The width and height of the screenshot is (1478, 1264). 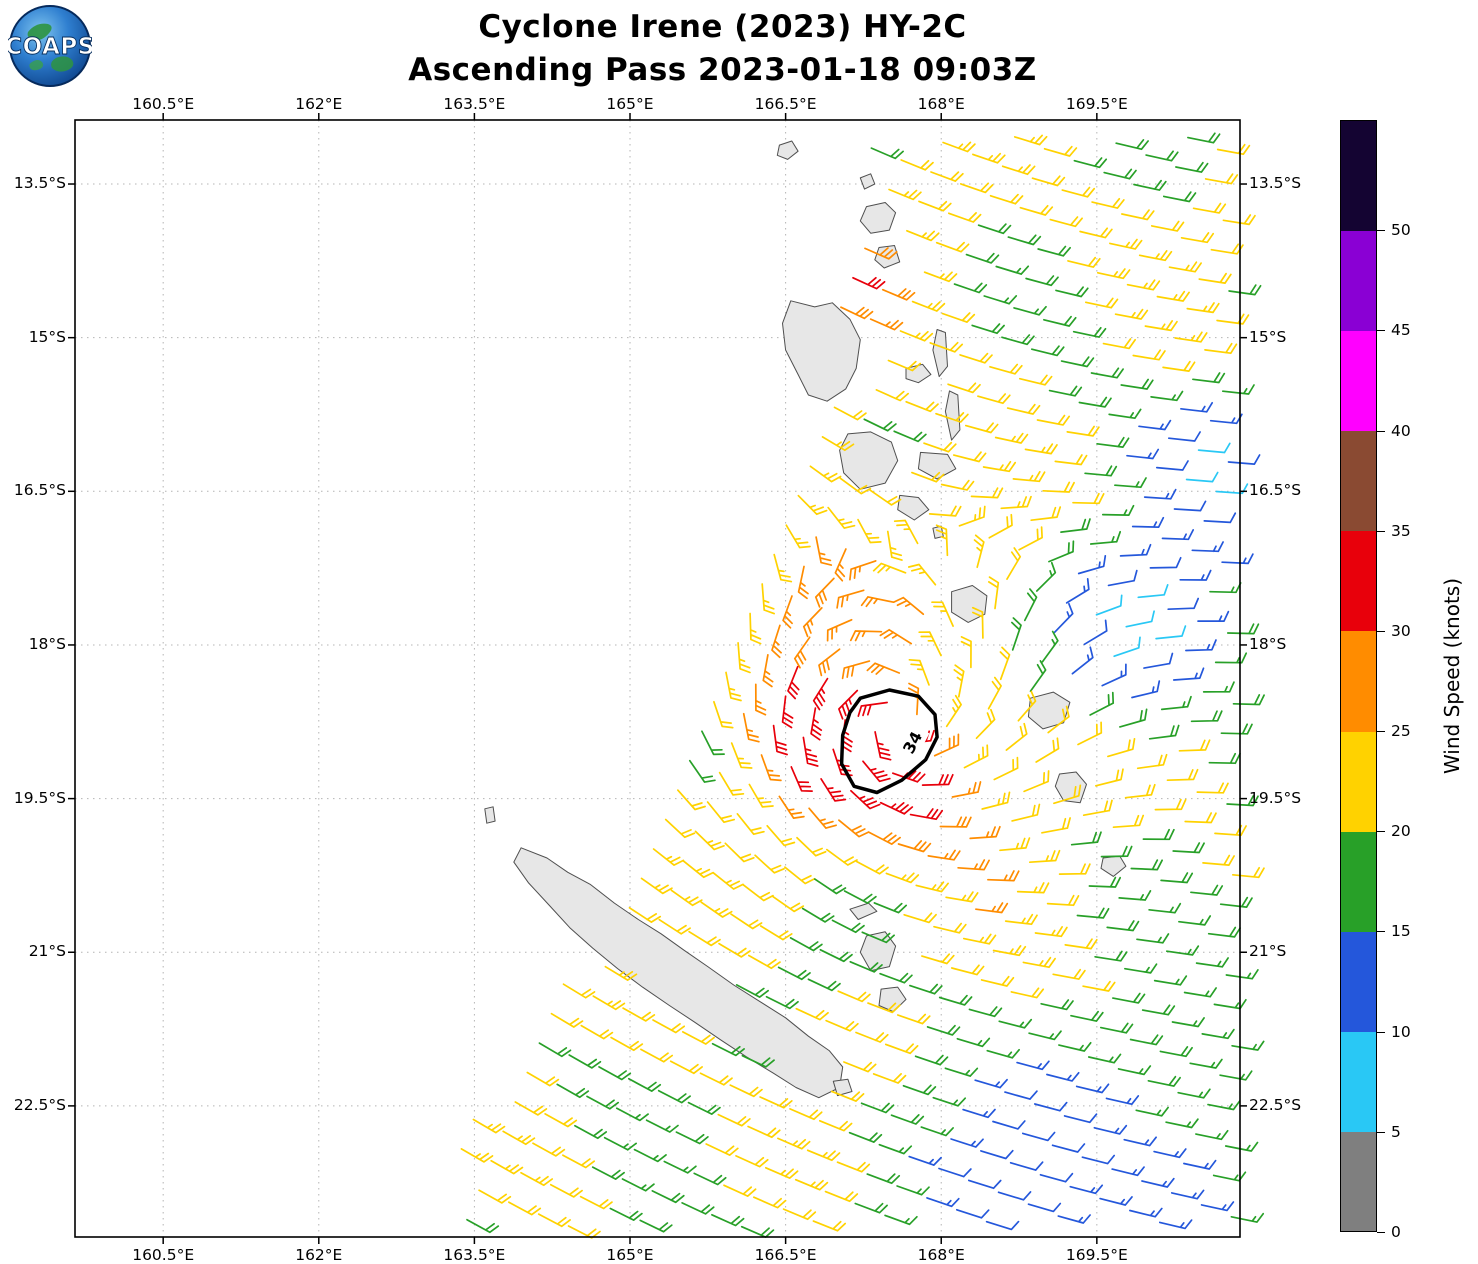 I want to click on island-efate, so click(x=969, y=604).